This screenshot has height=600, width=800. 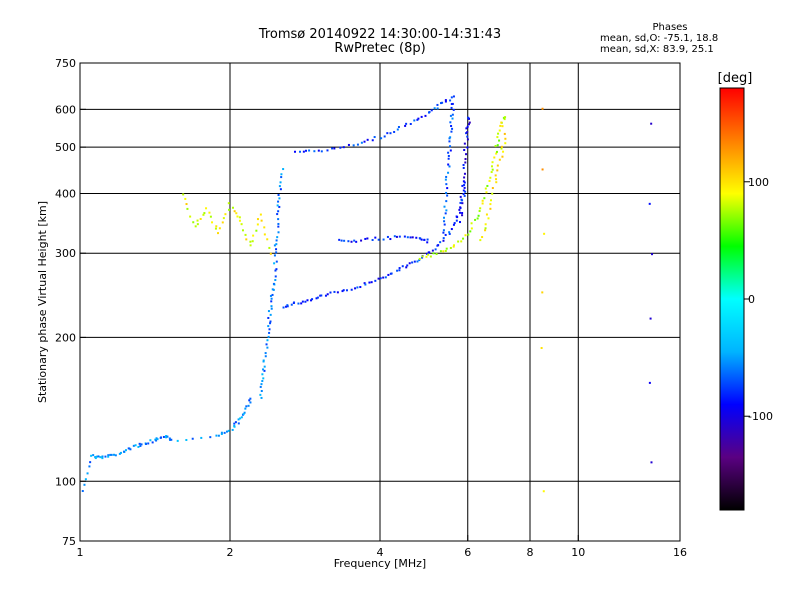 I want to click on x-tick-label: 1, so click(x=80, y=552).